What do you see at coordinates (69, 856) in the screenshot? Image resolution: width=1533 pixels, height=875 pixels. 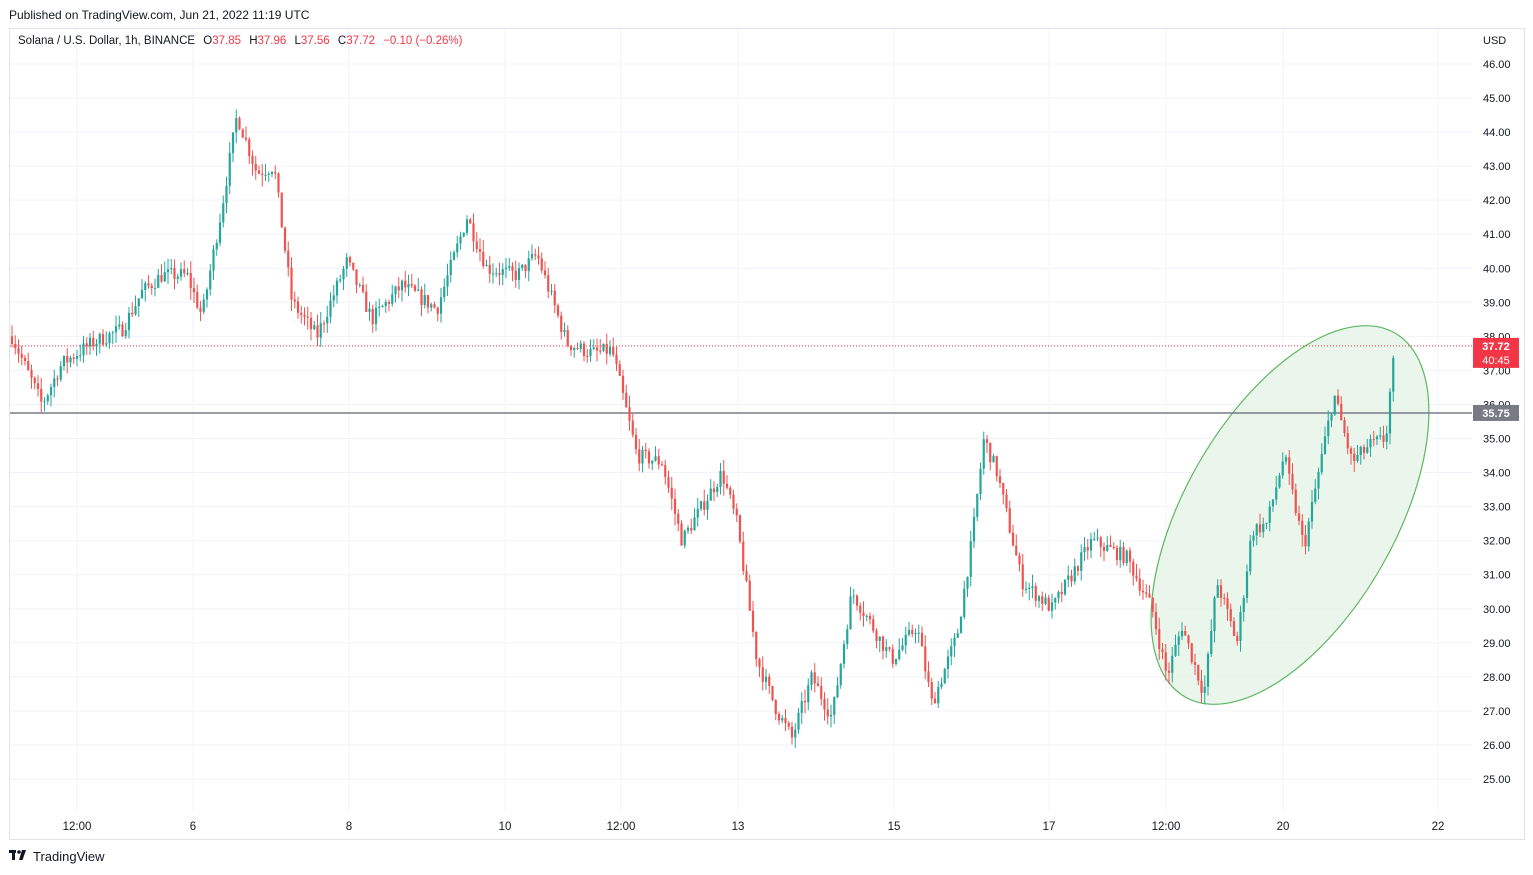 I see `footer-brand: TradingView` at bounding box center [69, 856].